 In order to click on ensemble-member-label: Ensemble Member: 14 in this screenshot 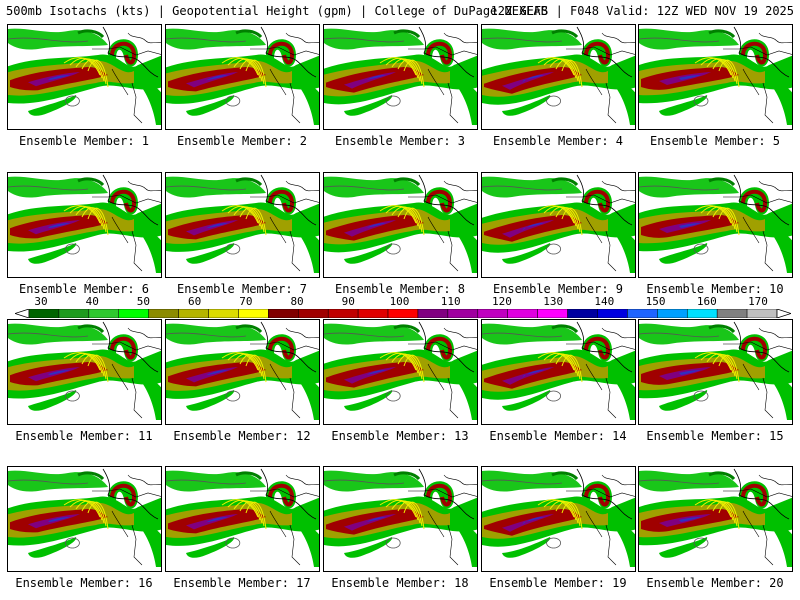, I will do `click(558, 436)`.